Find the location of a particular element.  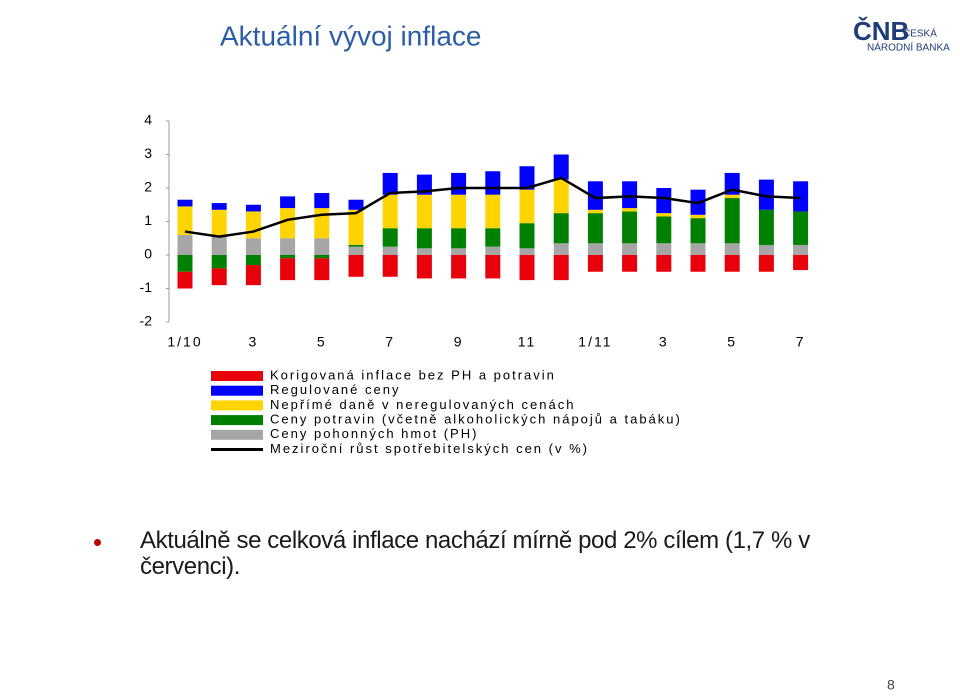

logo-mark: ČNB is located at coordinates (881, 31).